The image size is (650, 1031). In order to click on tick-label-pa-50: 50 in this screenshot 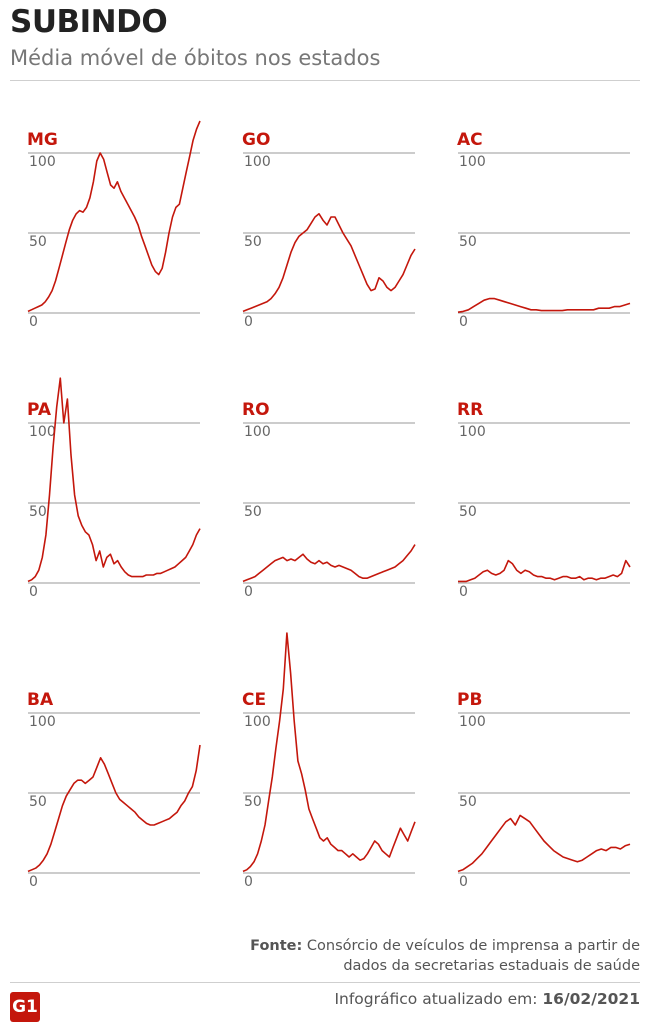, I will do `click(38, 512)`.